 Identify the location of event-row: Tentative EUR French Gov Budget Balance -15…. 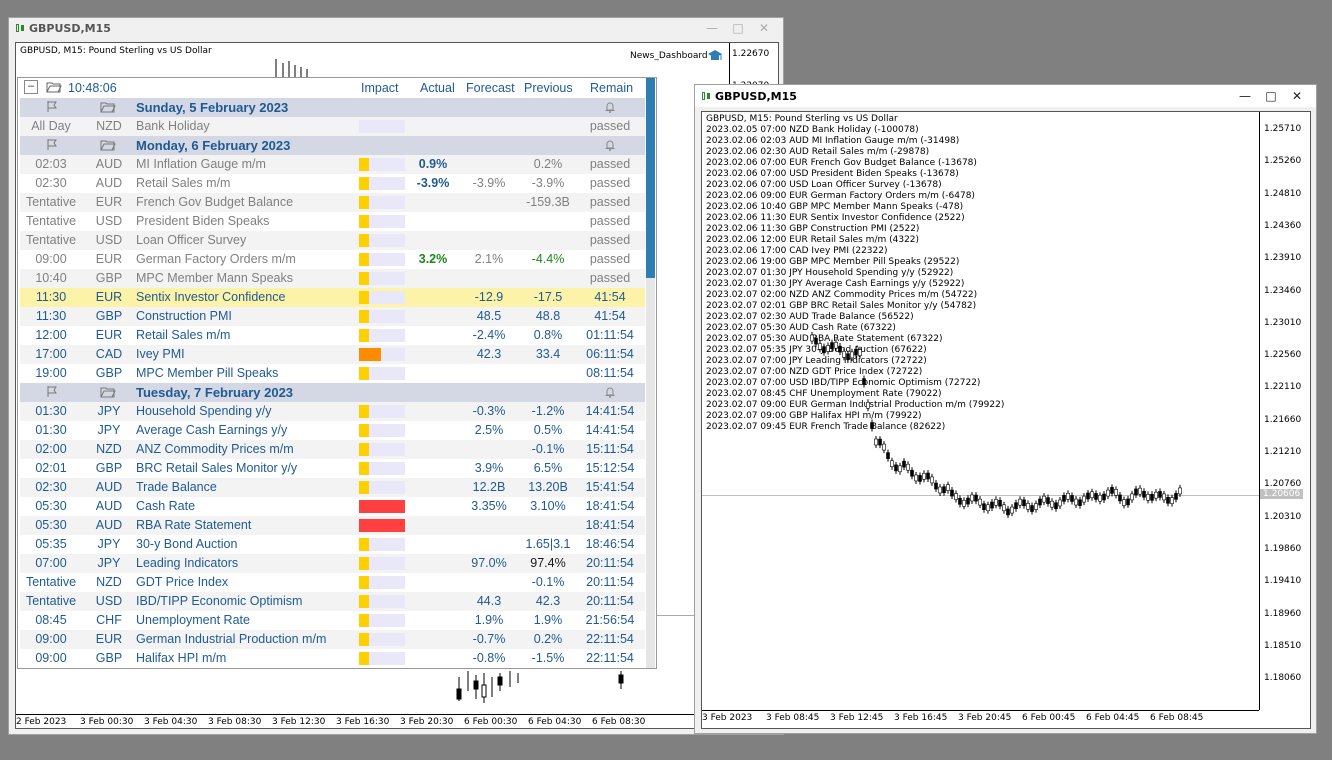
(332, 202).